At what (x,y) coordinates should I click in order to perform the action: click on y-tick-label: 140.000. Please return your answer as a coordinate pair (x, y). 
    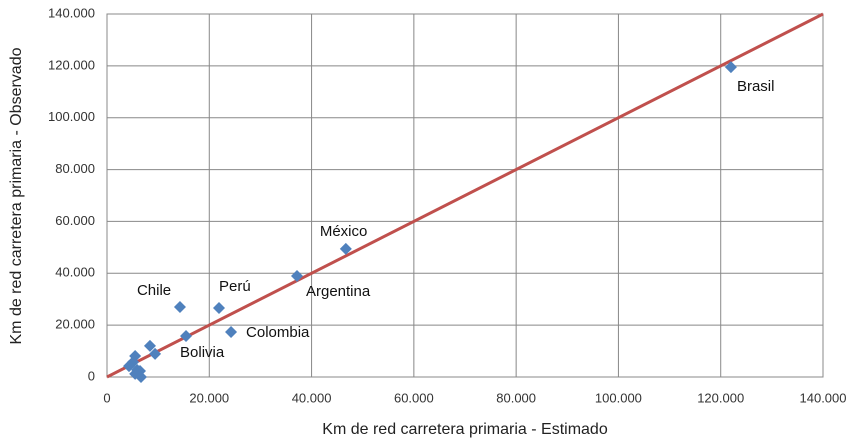
    Looking at the image, I should click on (71, 12).